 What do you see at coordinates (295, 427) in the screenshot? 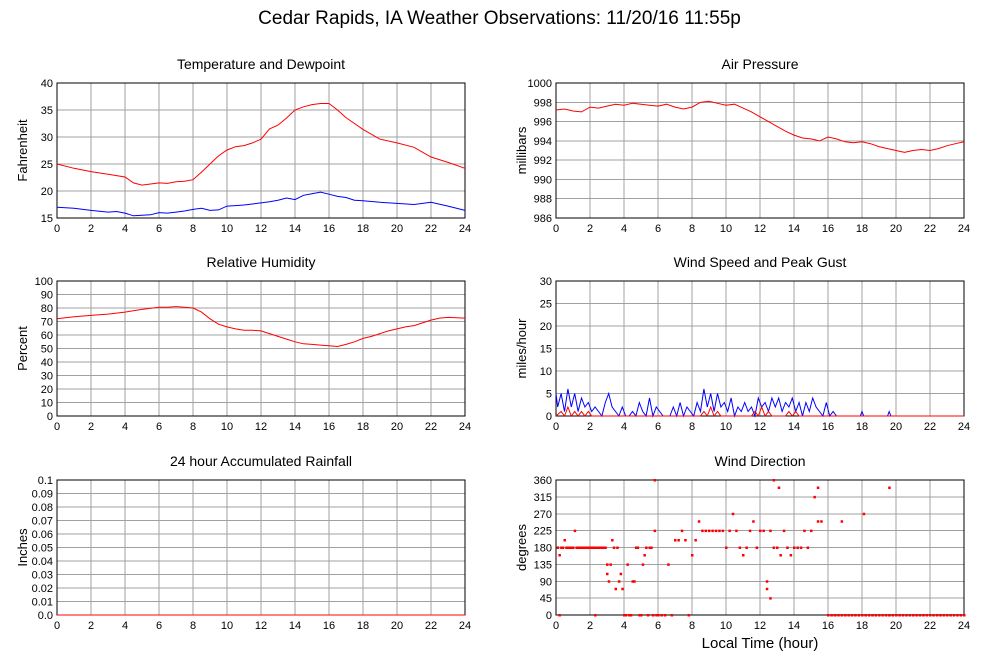
I see `x-tick-label: 14` at bounding box center [295, 427].